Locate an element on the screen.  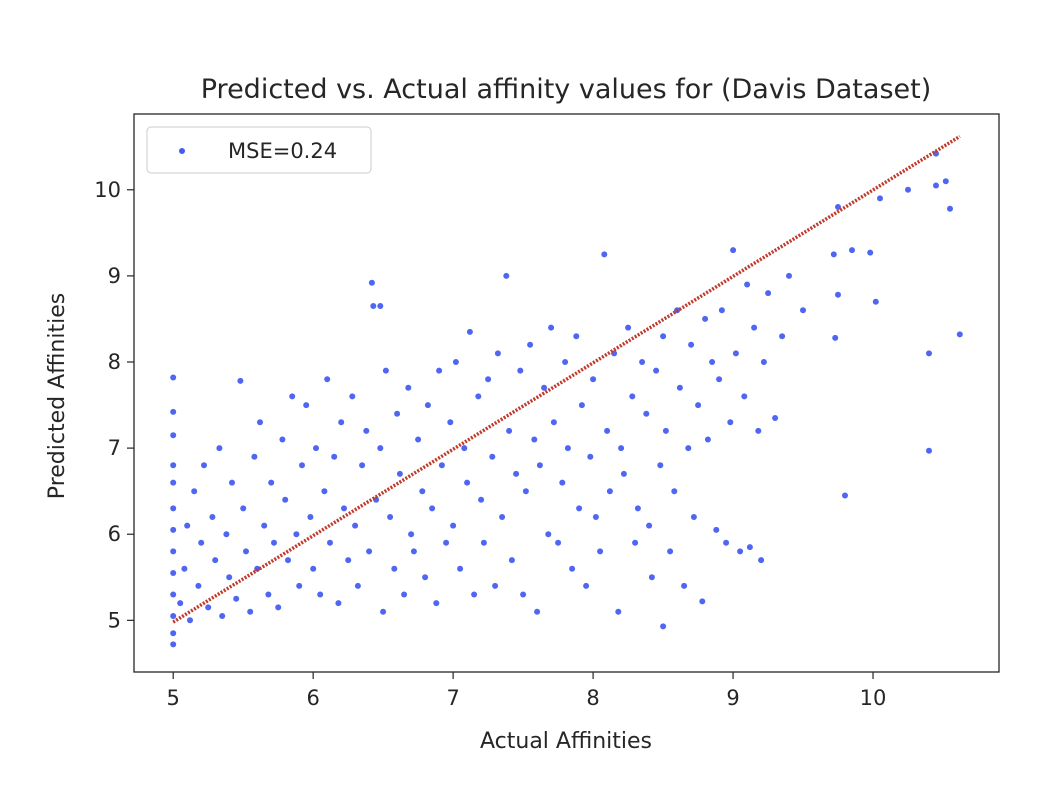
x-tick-label-5: 5 is located at coordinates (173, 698).